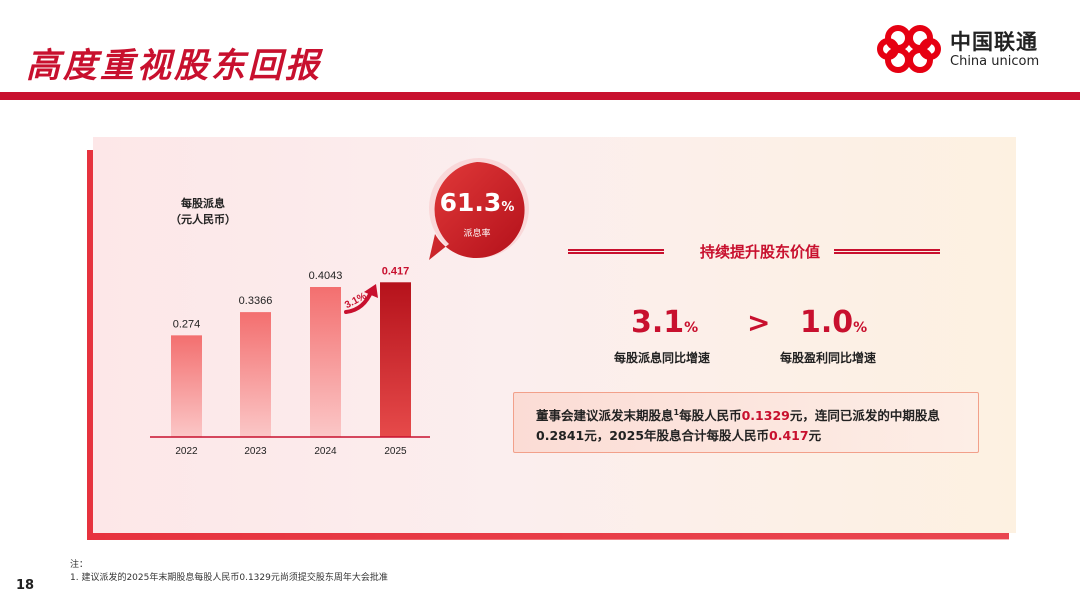 The height and width of the screenshot is (607, 1080). Describe the element at coordinates (174, 66) in the screenshot. I see `page-title: 高度重视股东回报` at that location.